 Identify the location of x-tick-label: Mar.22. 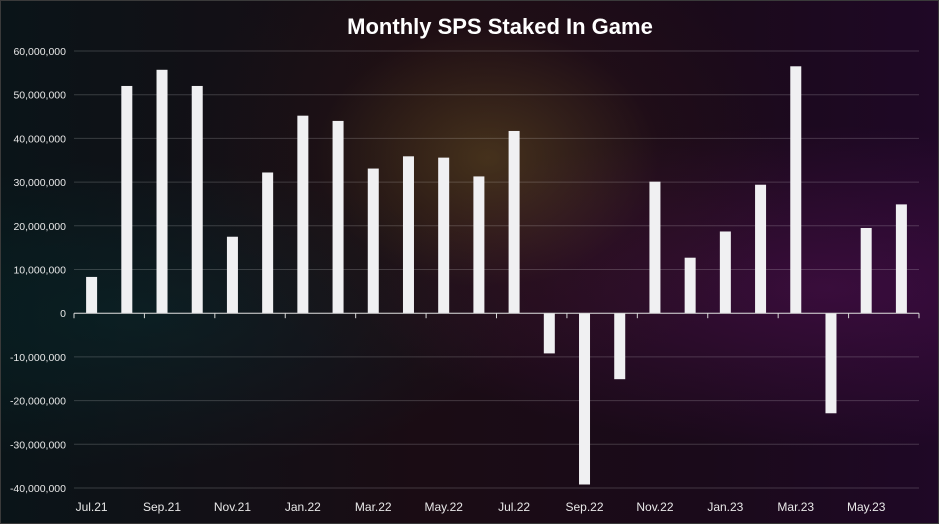
(373, 507).